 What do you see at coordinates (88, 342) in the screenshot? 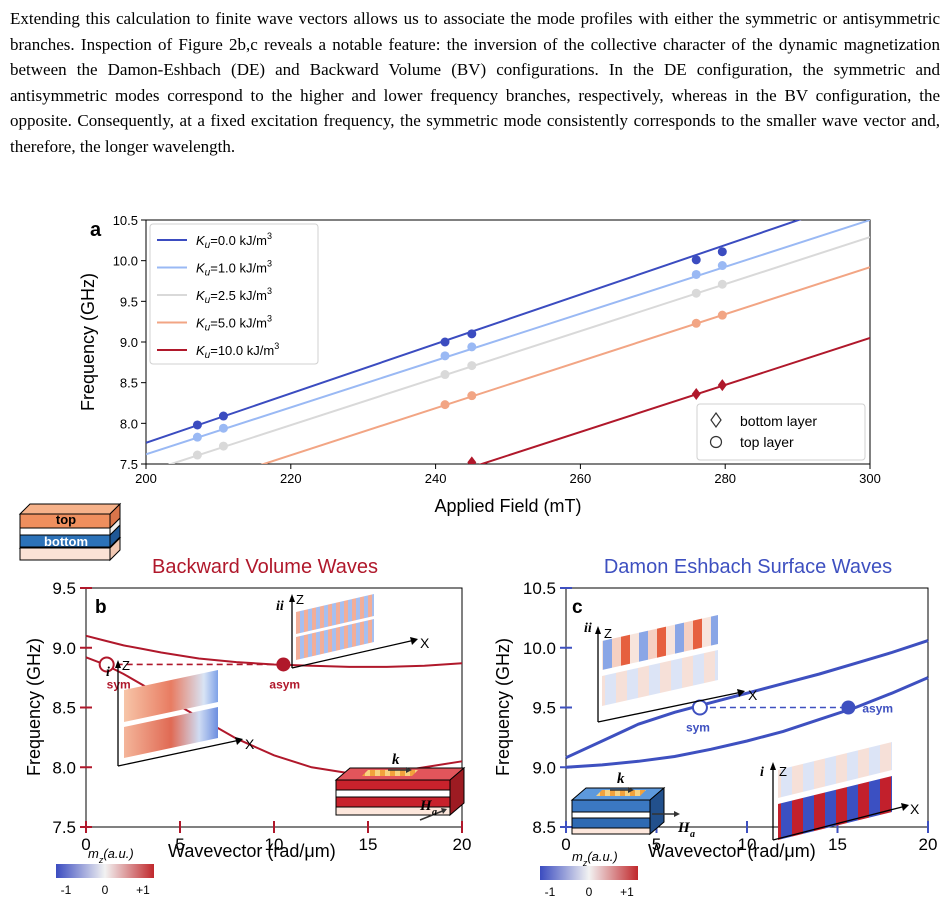
I see `panel-a-ylabel: Frequency (GHz)` at bounding box center [88, 342].